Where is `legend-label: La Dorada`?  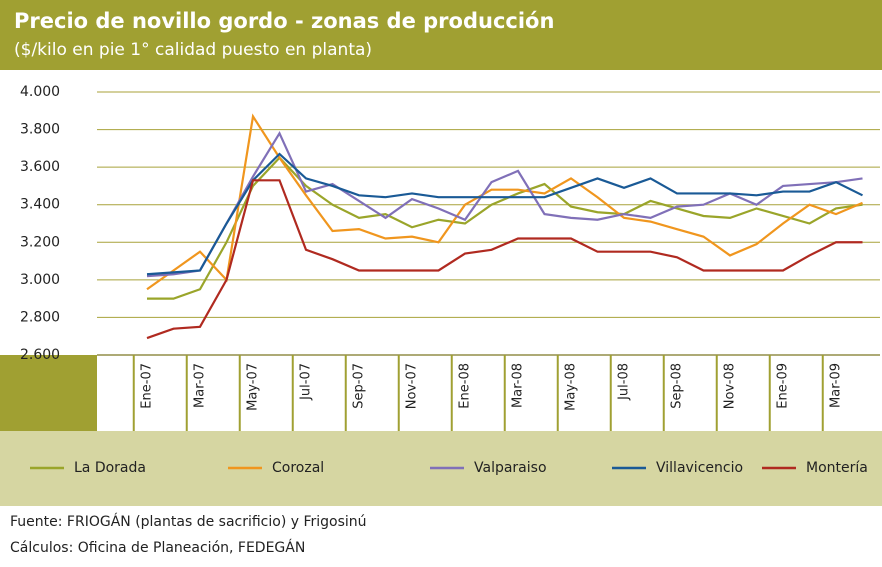 legend-label: La Dorada is located at coordinates (110, 468).